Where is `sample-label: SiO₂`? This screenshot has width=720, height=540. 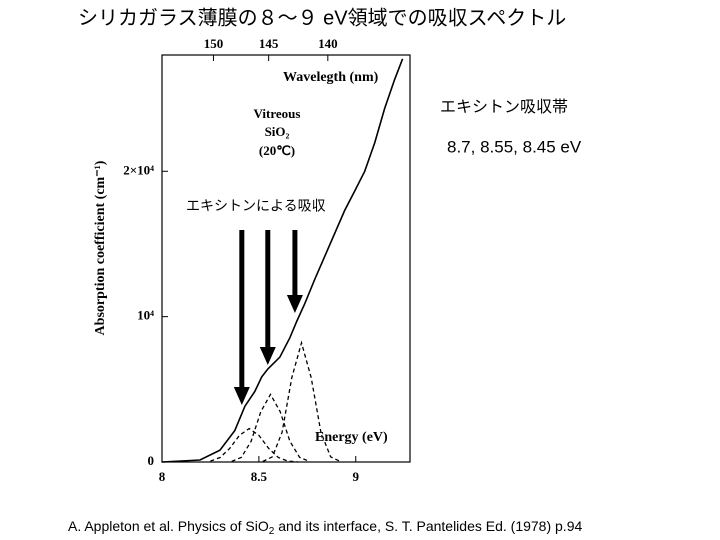
sample-label: SiO₂ is located at coordinates (277, 131).